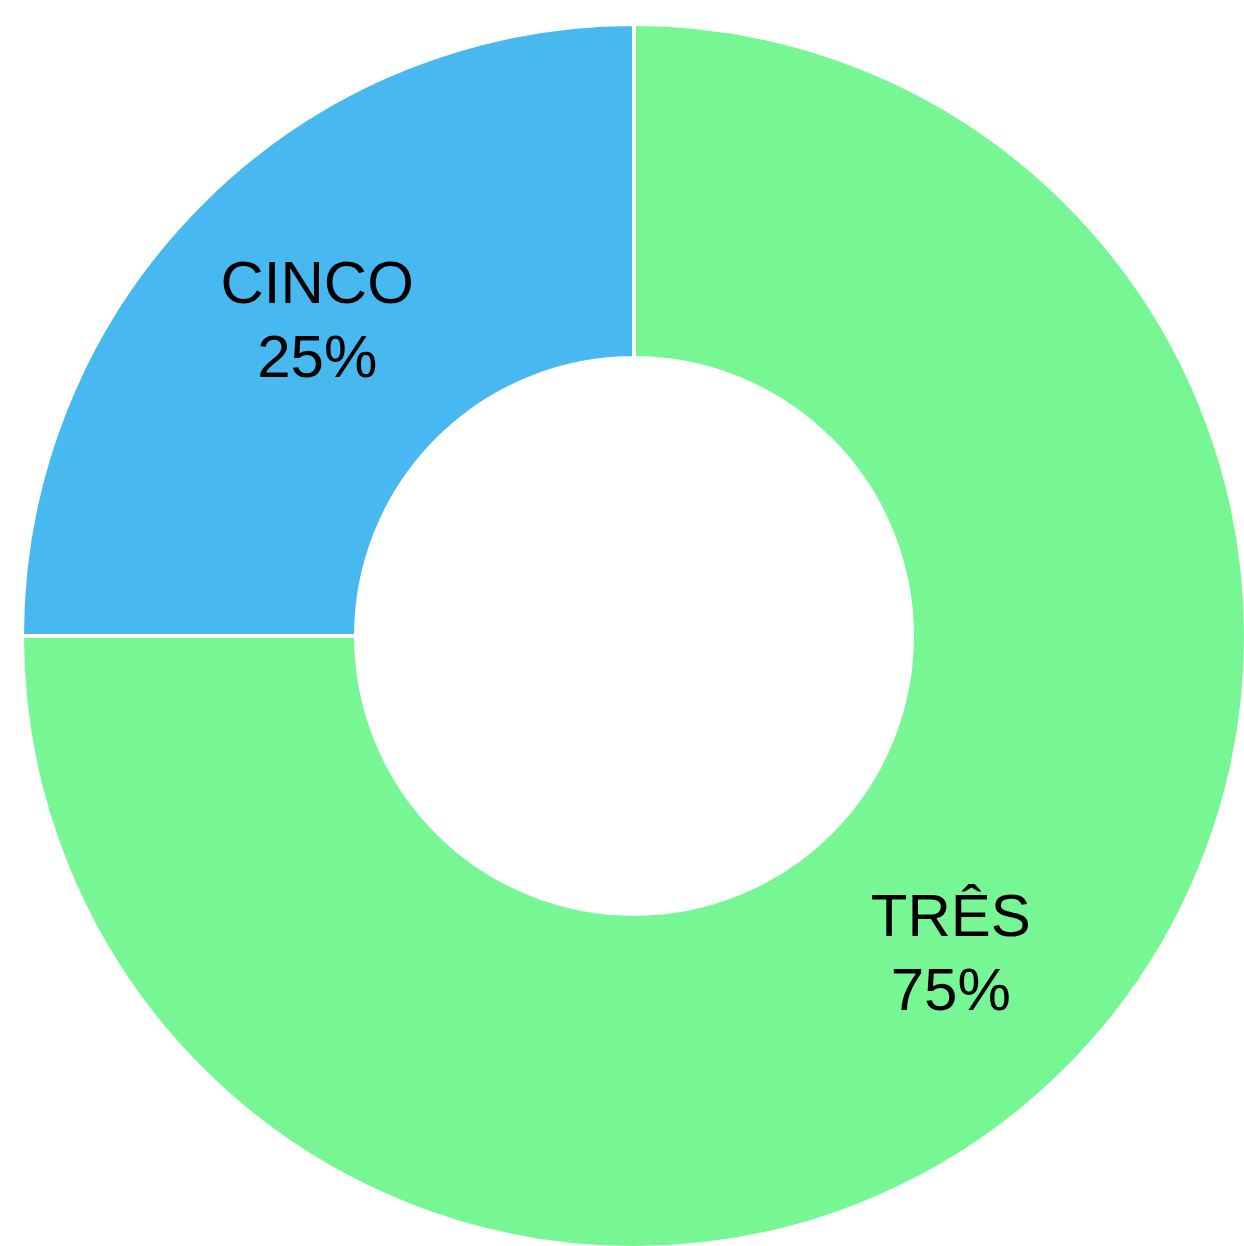 The width and height of the screenshot is (1244, 1246). I want to click on slice-label: CINCO, so click(317, 282).